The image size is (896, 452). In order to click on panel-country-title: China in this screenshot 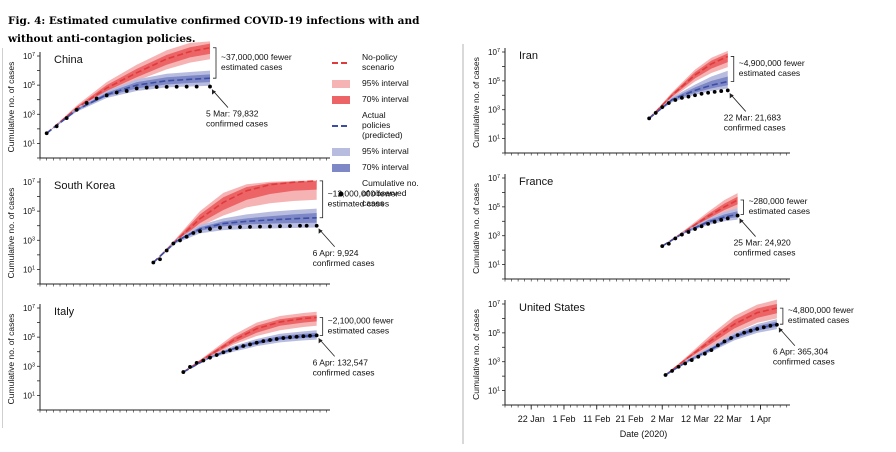, I will do `click(69, 60)`.